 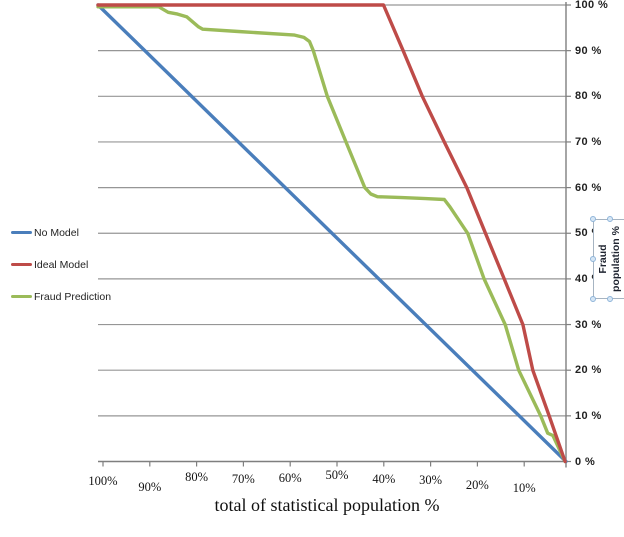 I want to click on legend-item-fraud-prediction: Fraud Prediction, so click(x=61, y=296).